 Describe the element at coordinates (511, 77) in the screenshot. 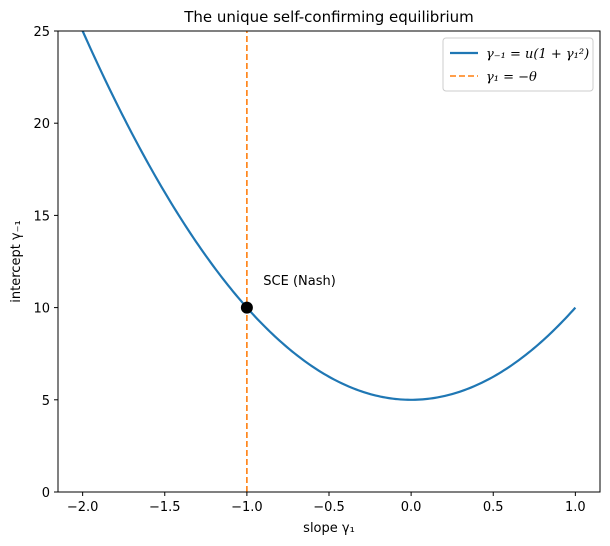

I see `legend-entry: γ₁ = −θ` at that location.